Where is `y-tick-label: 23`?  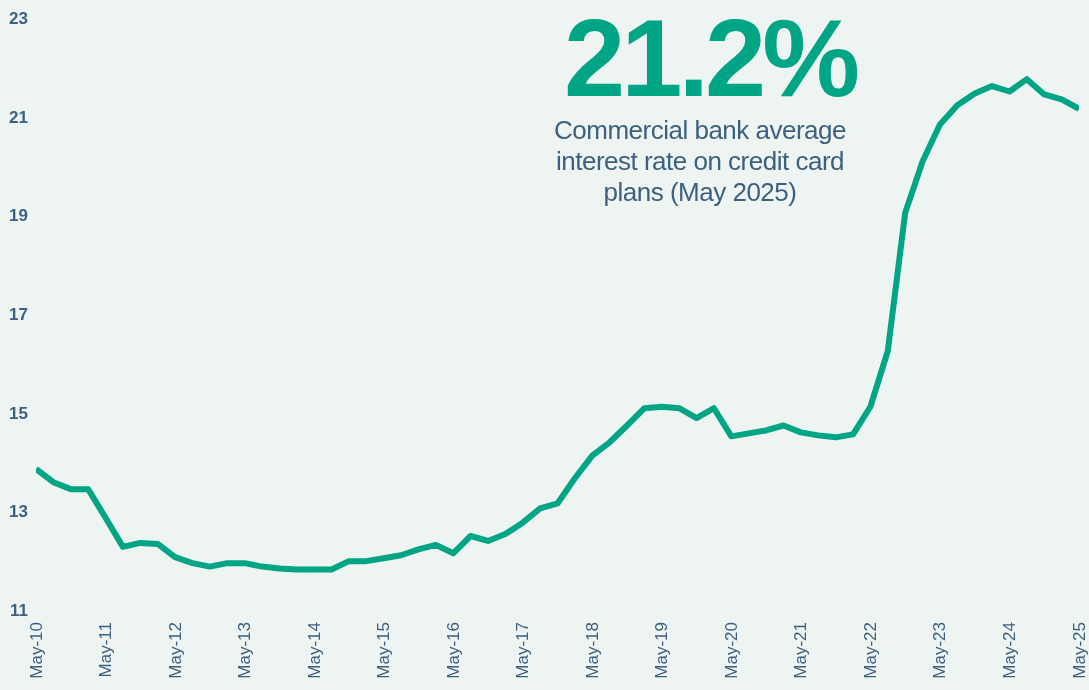
y-tick-label: 23 is located at coordinates (18, 19).